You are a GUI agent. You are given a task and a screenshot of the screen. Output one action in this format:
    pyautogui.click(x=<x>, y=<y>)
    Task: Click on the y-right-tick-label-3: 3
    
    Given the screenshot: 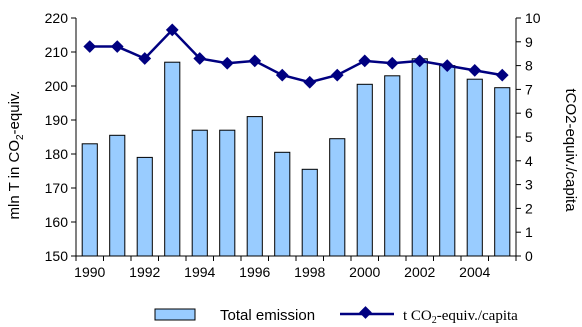 What is the action you would take?
    pyautogui.click(x=529, y=185)
    